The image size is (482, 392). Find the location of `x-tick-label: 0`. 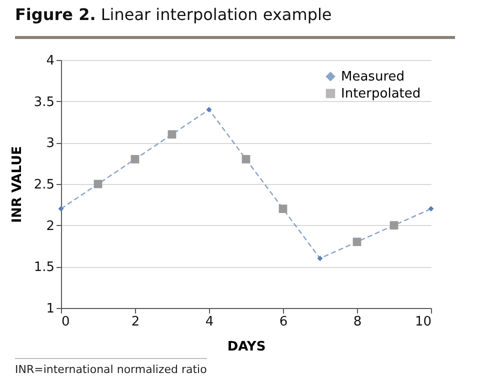

x-tick-label: 0 is located at coordinates (66, 322).